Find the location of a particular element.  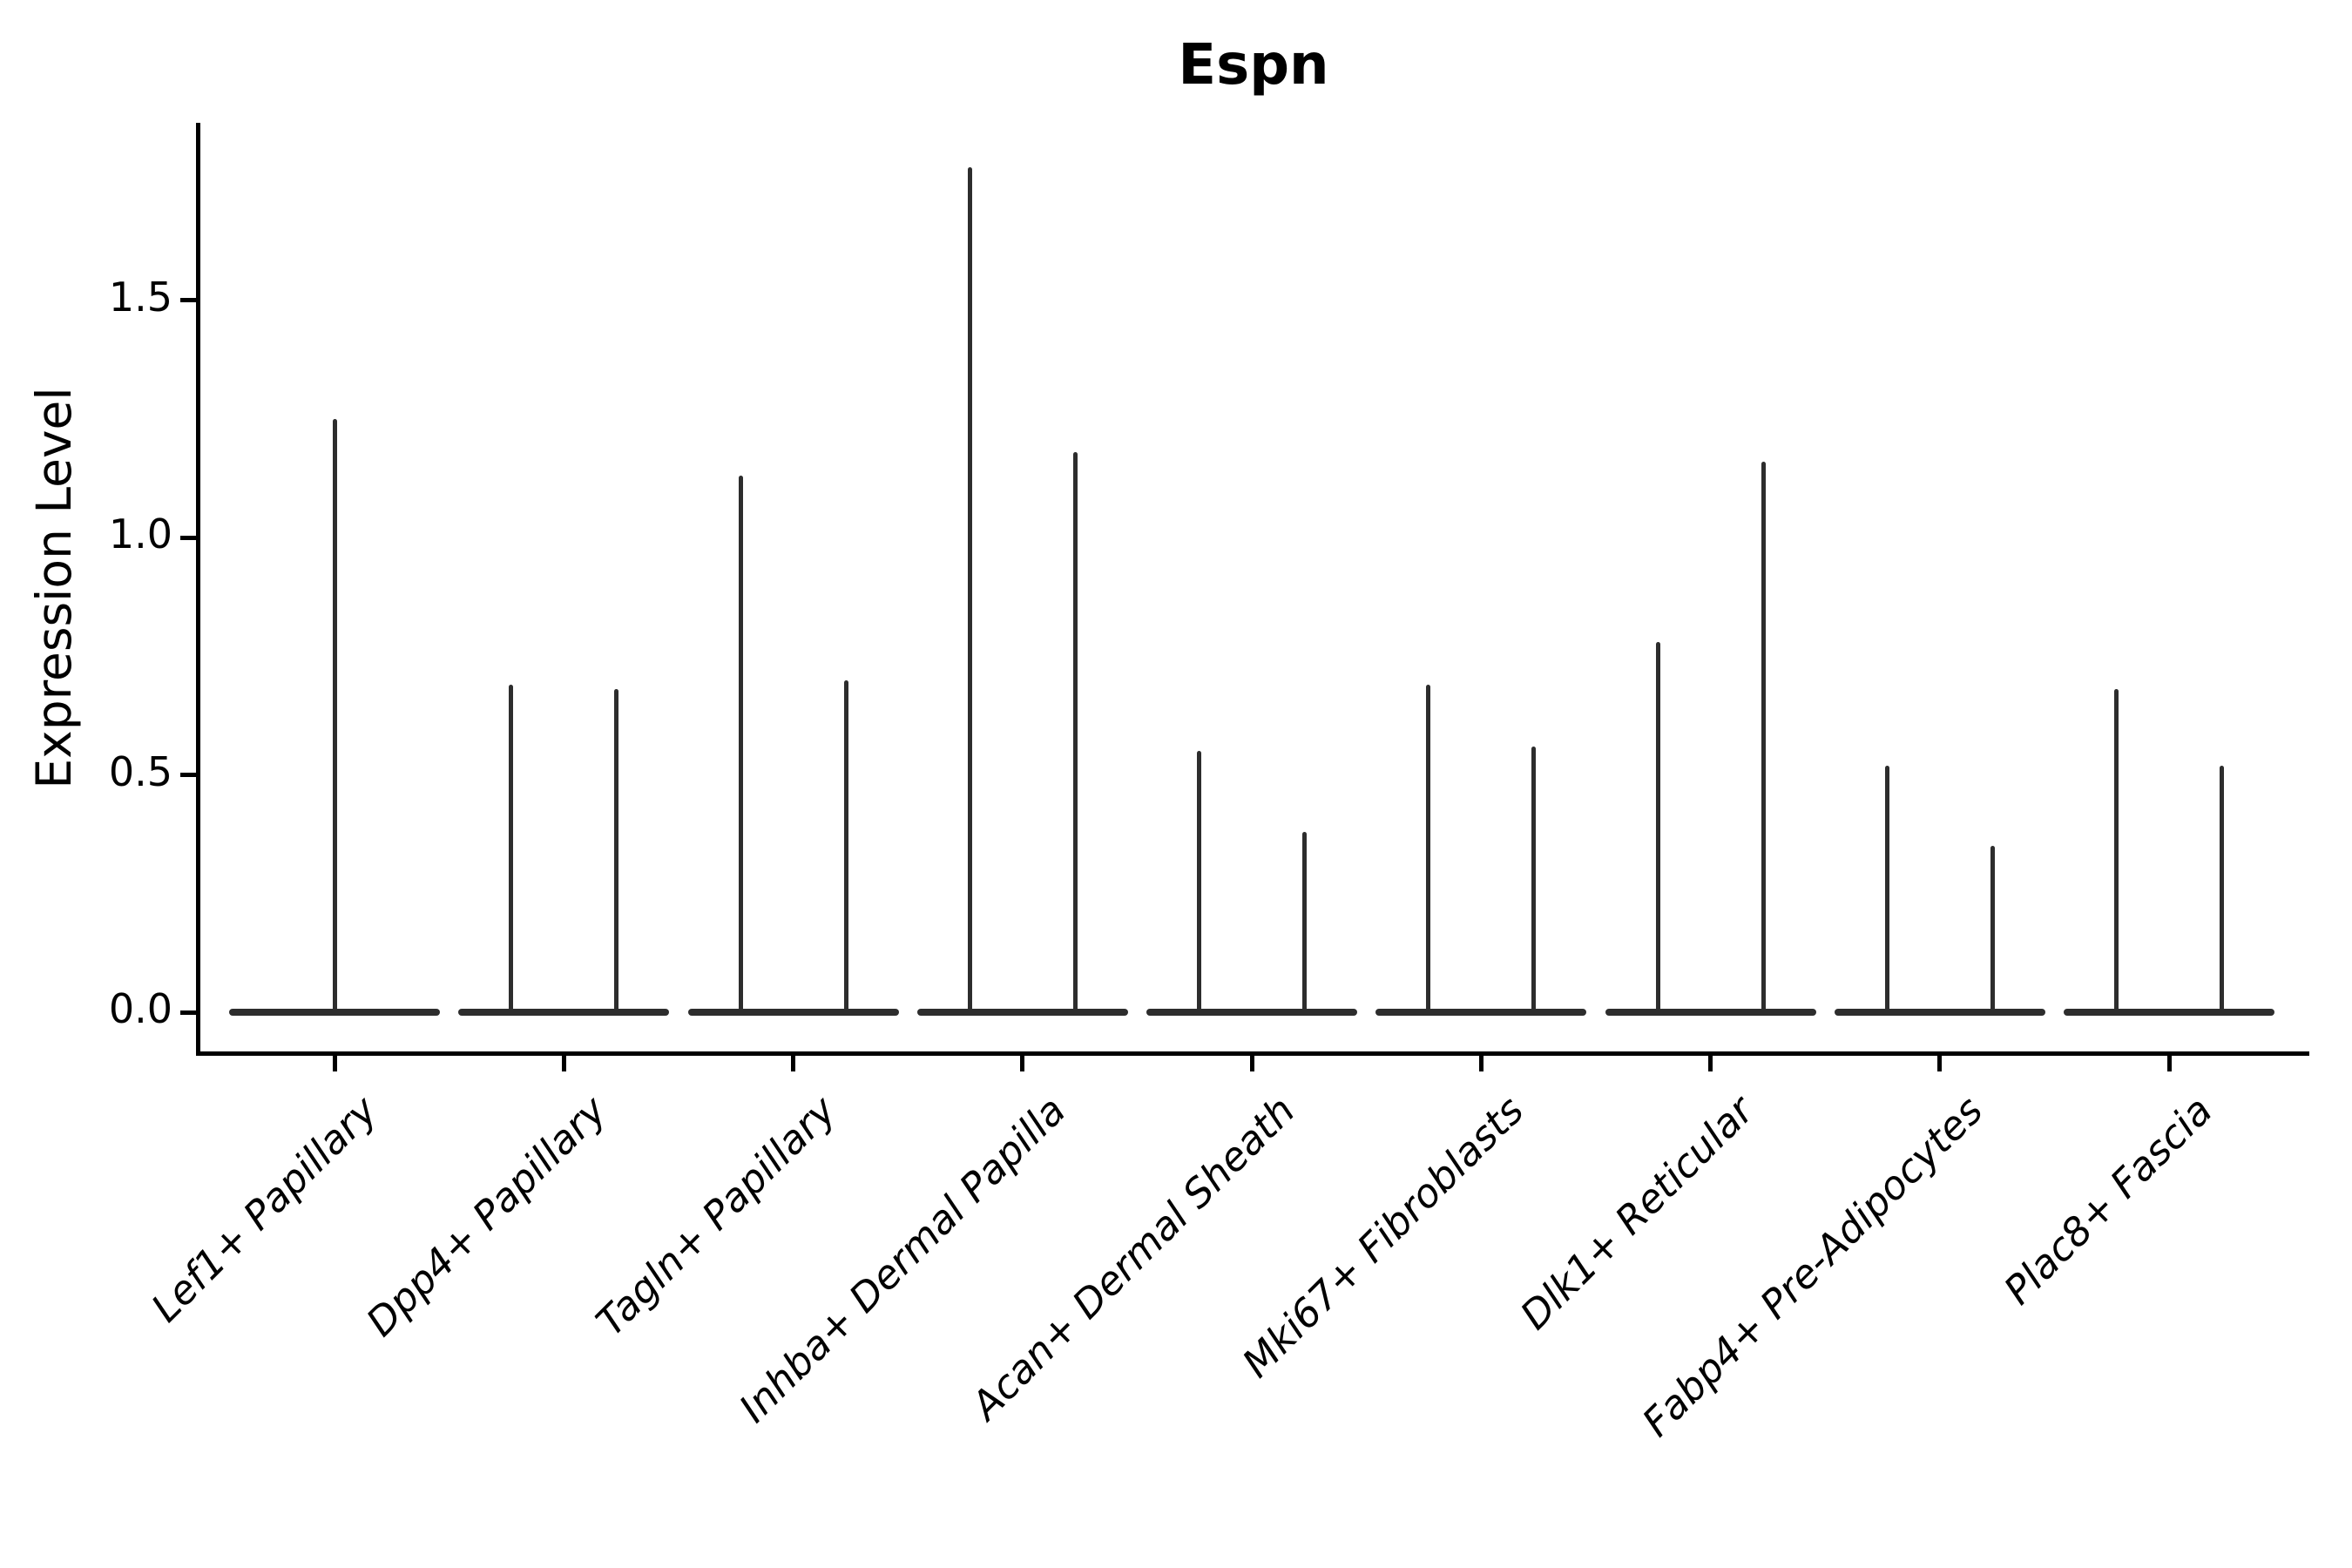

chart-title: Espn is located at coordinates (1253, 66).